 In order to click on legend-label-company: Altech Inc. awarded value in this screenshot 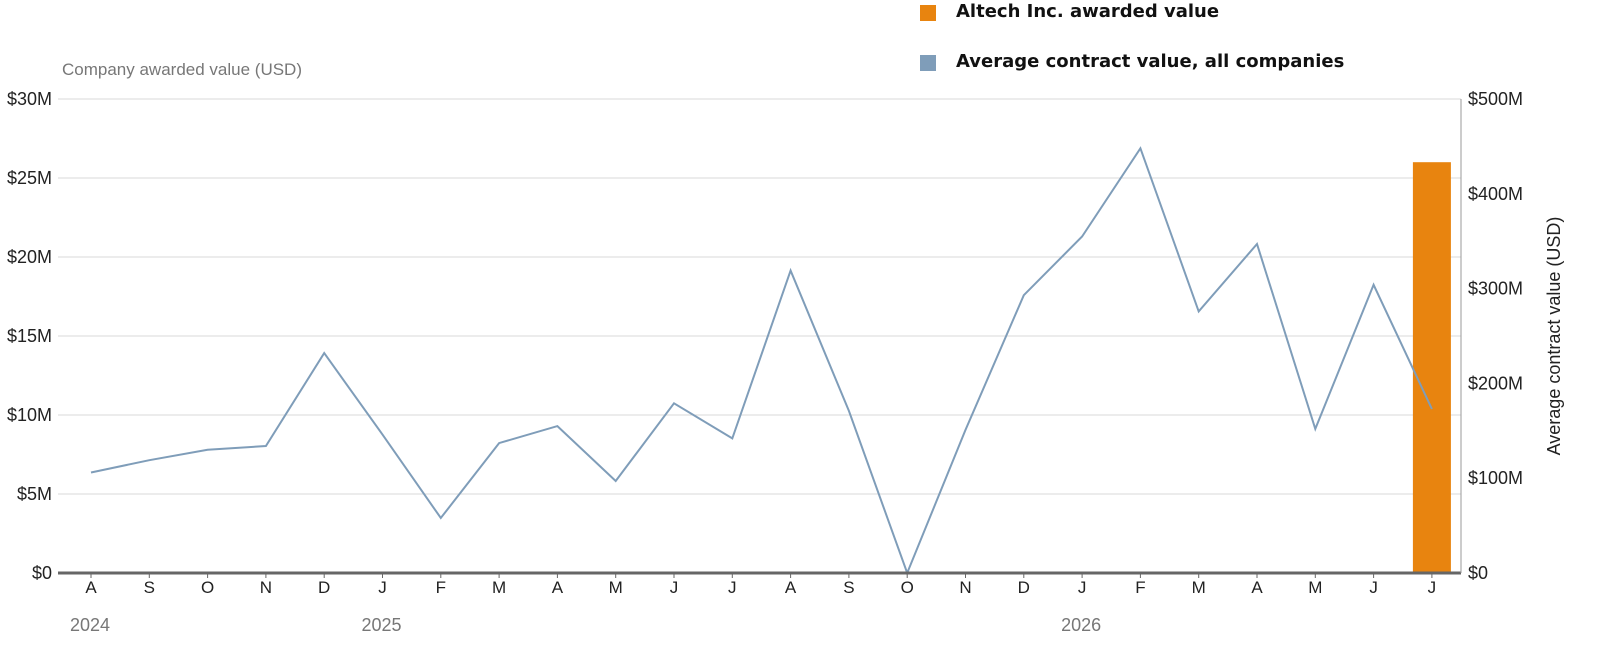, I will do `click(1087, 11)`.